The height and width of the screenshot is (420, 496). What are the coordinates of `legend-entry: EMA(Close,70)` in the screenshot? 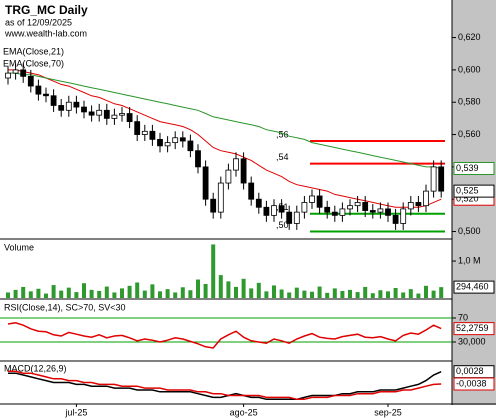 It's located at (33, 63).